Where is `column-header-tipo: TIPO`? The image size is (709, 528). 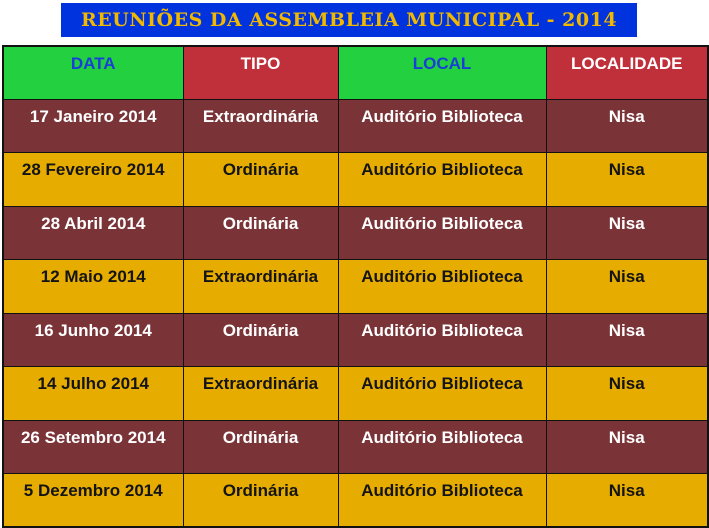
column-header-tipo: TIPO is located at coordinates (260, 72).